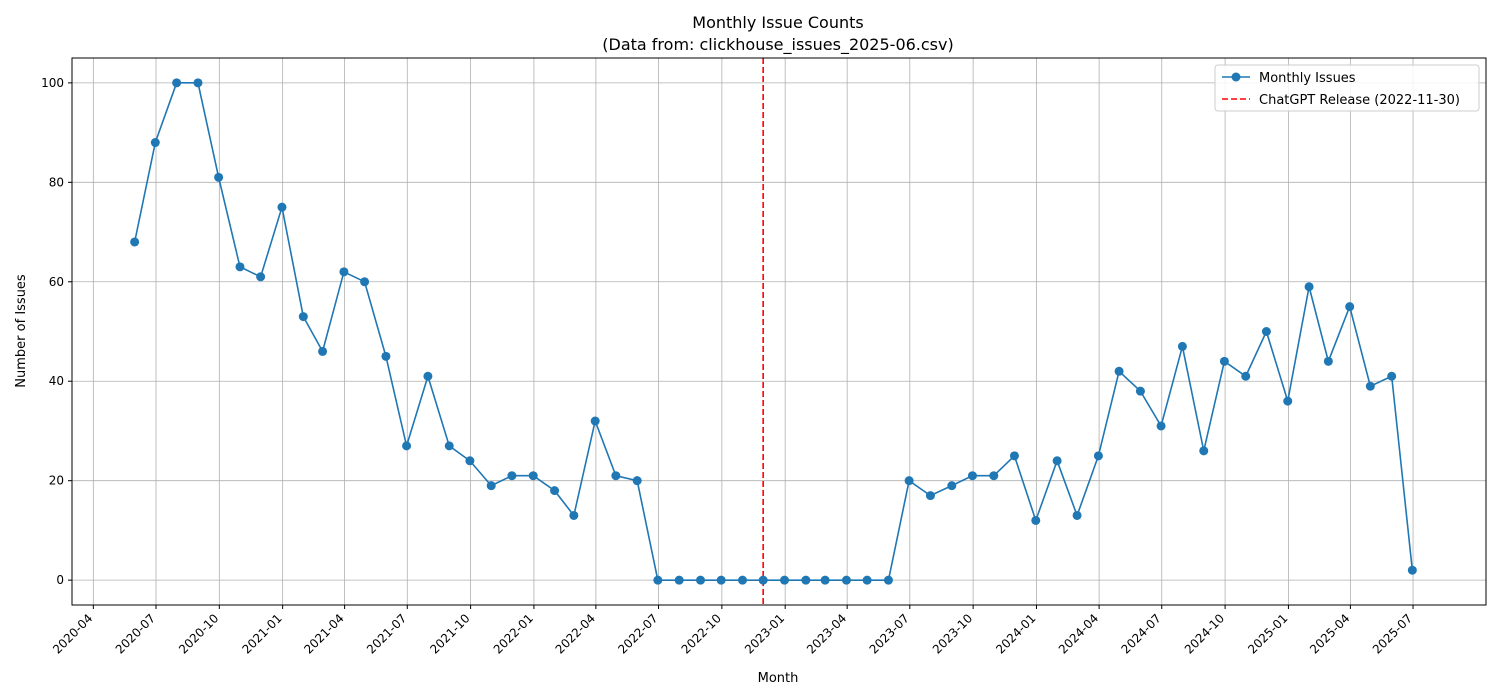 Image resolution: width=1500 pixels, height=700 pixels. What do you see at coordinates (56, 282) in the screenshot?
I see `y-tick-label: 60` at bounding box center [56, 282].